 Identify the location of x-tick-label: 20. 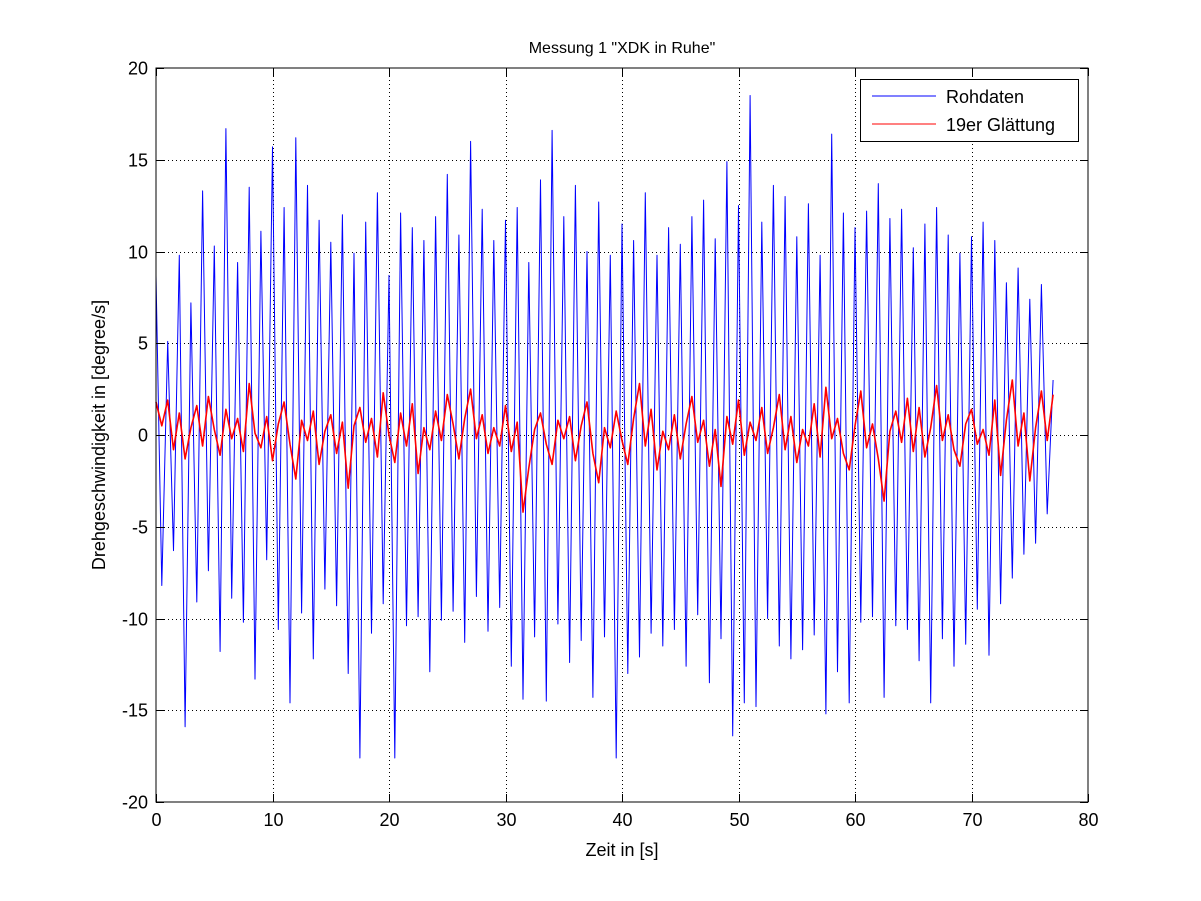
(389, 820).